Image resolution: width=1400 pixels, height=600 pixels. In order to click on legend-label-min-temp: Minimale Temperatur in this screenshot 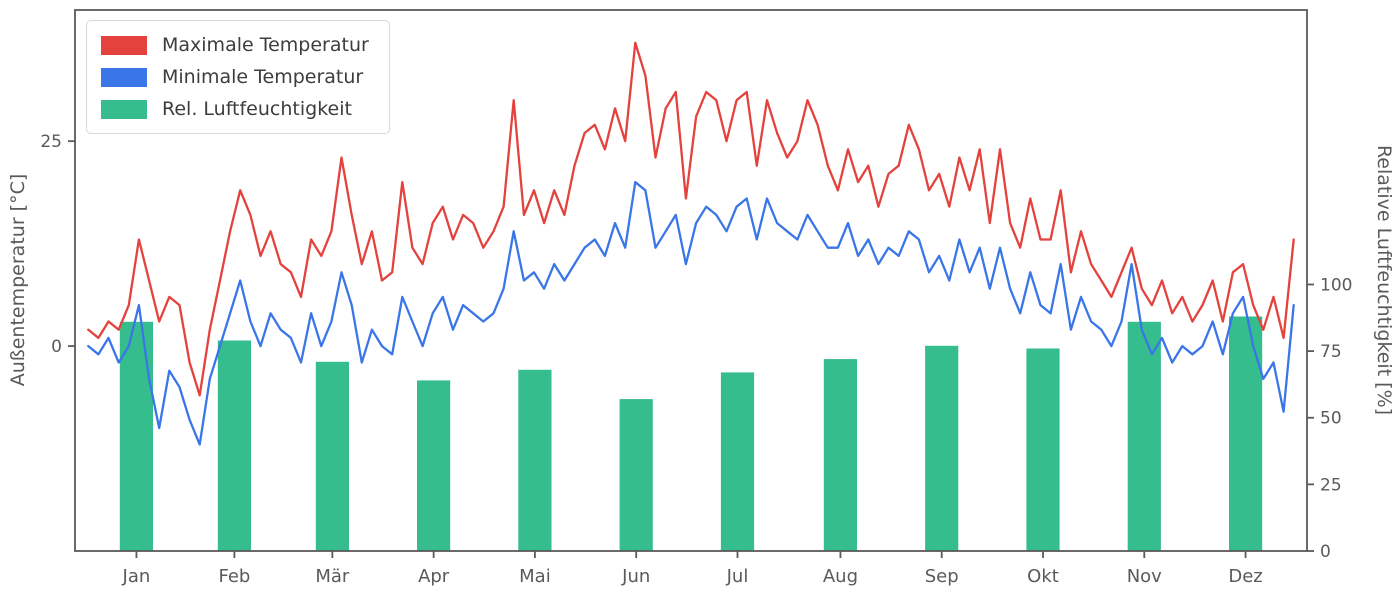, I will do `click(263, 77)`.